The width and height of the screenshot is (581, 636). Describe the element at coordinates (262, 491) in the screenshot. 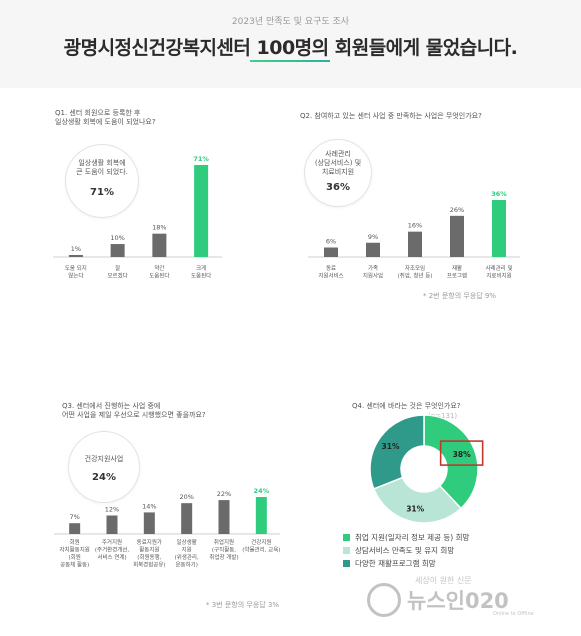

I see `chart3-value-label: 24%` at that location.